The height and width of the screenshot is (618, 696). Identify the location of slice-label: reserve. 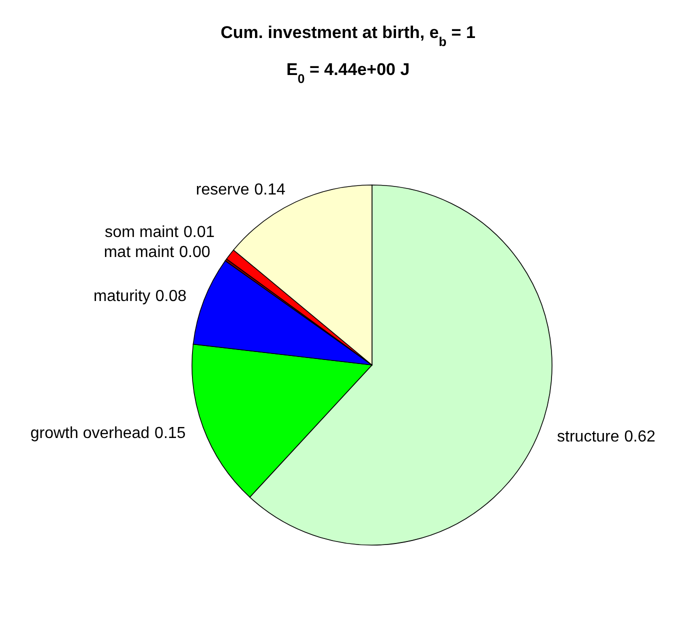
(223, 190).